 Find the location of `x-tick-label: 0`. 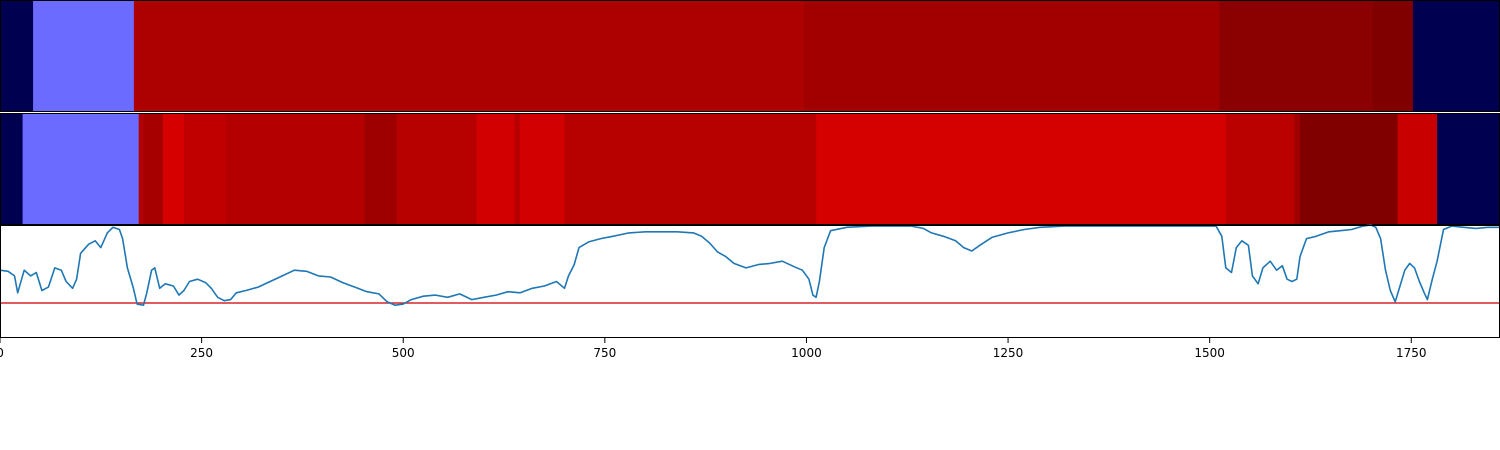

x-tick-label: 0 is located at coordinates (2, 353).